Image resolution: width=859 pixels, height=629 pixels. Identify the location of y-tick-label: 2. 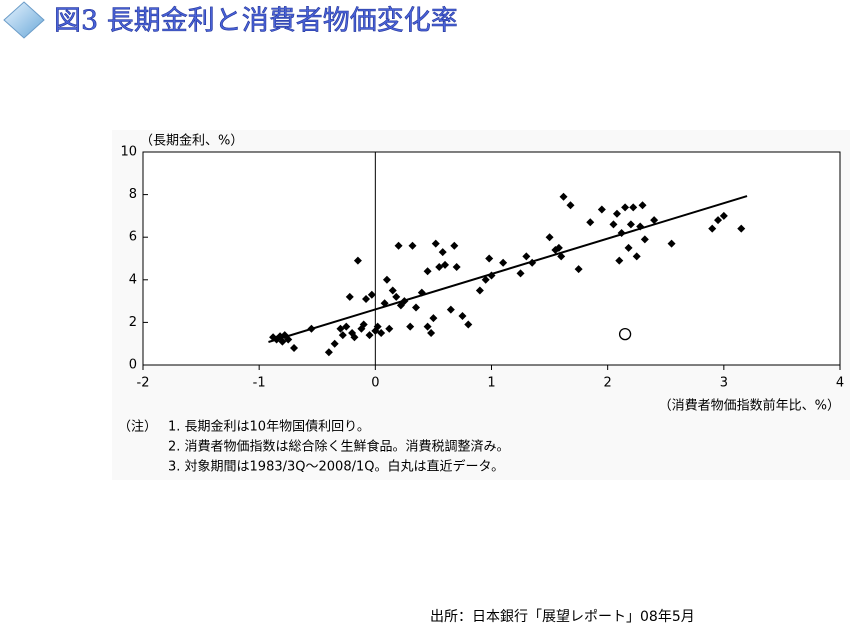
(133, 322).